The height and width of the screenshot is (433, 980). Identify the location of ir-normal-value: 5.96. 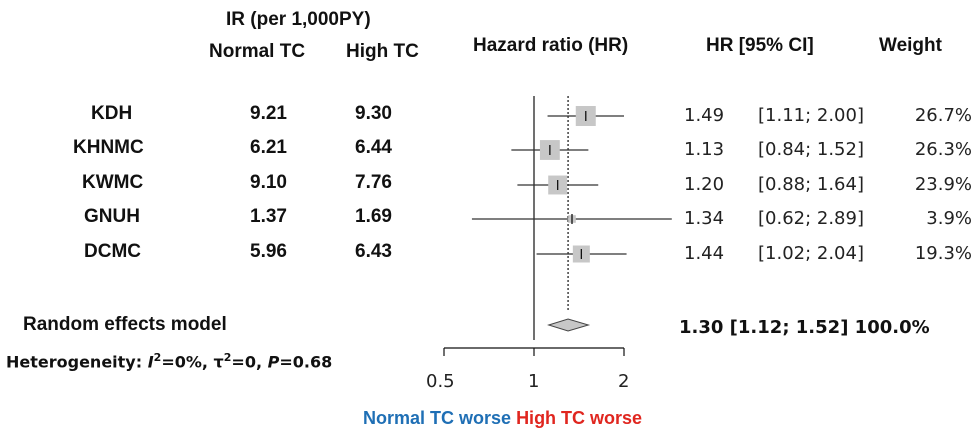
(268, 251).